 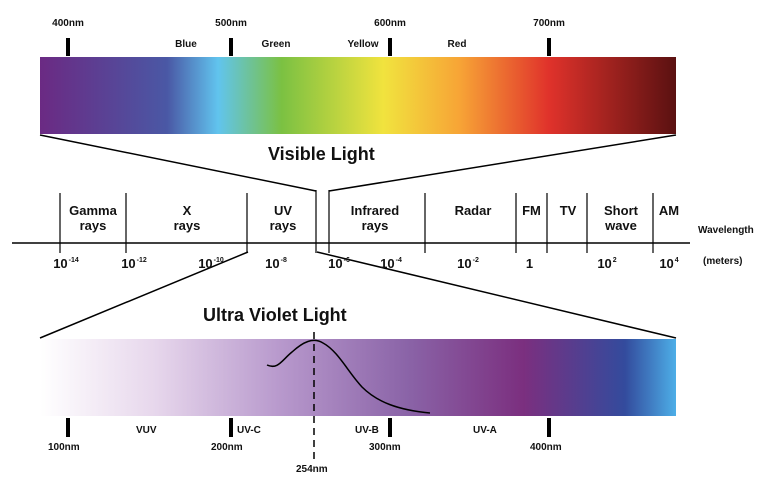 I want to click on tick-label-10-minus-12-exp: -12, so click(x=141, y=260).